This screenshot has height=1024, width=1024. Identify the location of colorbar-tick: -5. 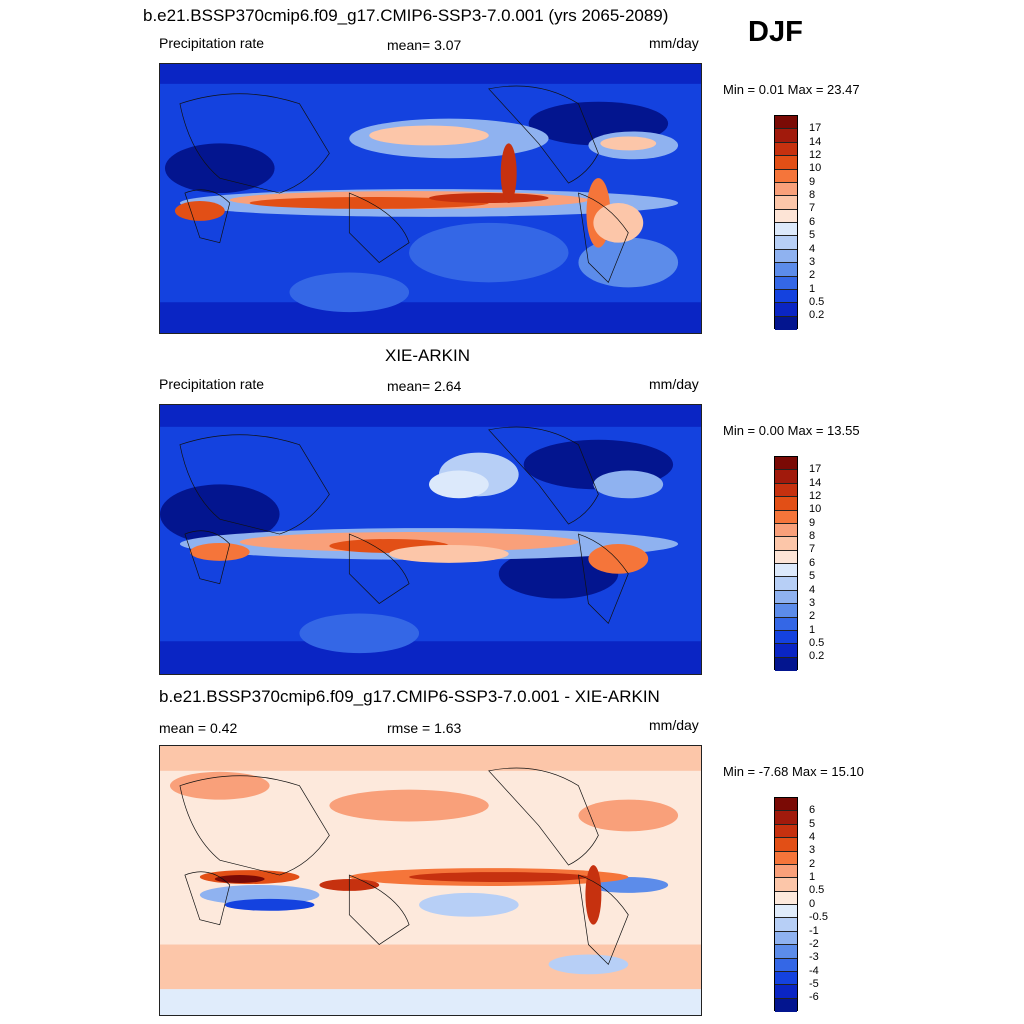
(814, 984).